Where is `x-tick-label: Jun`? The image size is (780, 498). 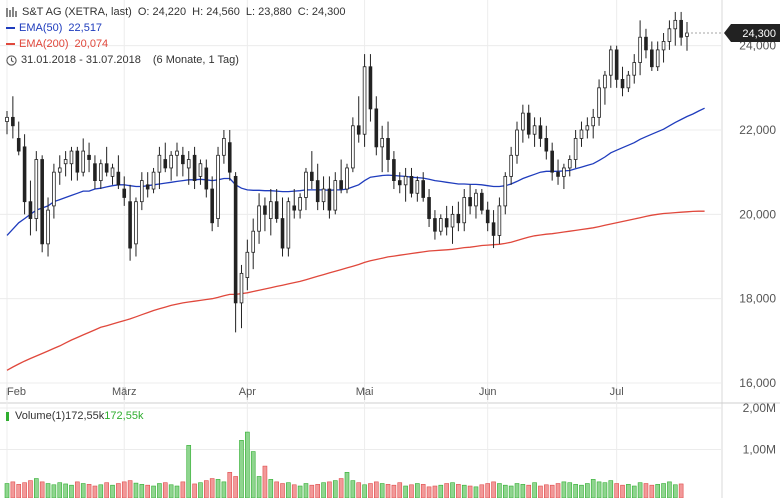
x-tick-label: Jun is located at coordinates (488, 392).